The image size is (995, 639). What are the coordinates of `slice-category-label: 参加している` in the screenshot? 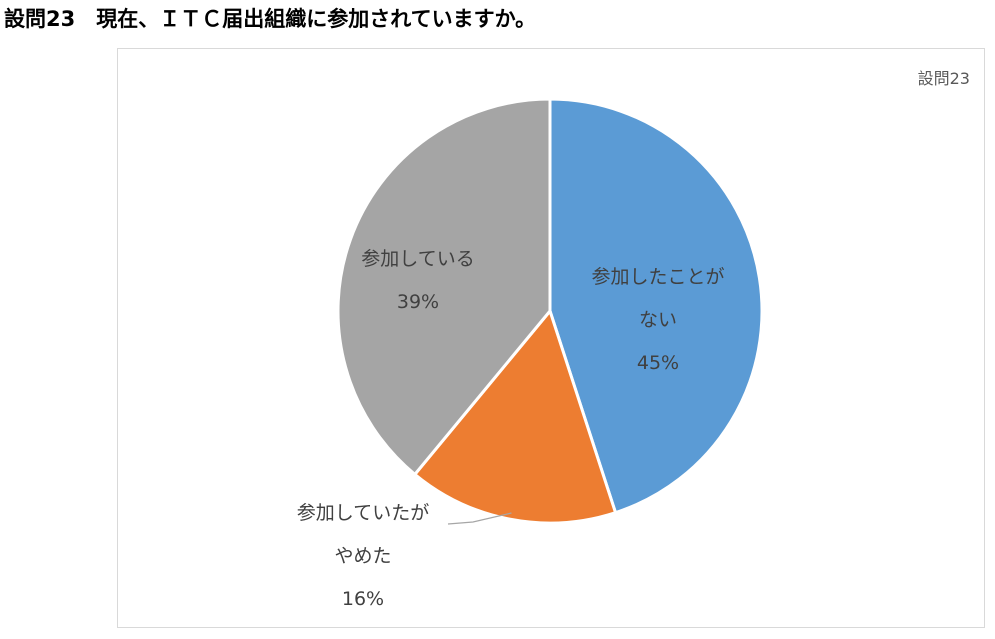 It's located at (417, 259).